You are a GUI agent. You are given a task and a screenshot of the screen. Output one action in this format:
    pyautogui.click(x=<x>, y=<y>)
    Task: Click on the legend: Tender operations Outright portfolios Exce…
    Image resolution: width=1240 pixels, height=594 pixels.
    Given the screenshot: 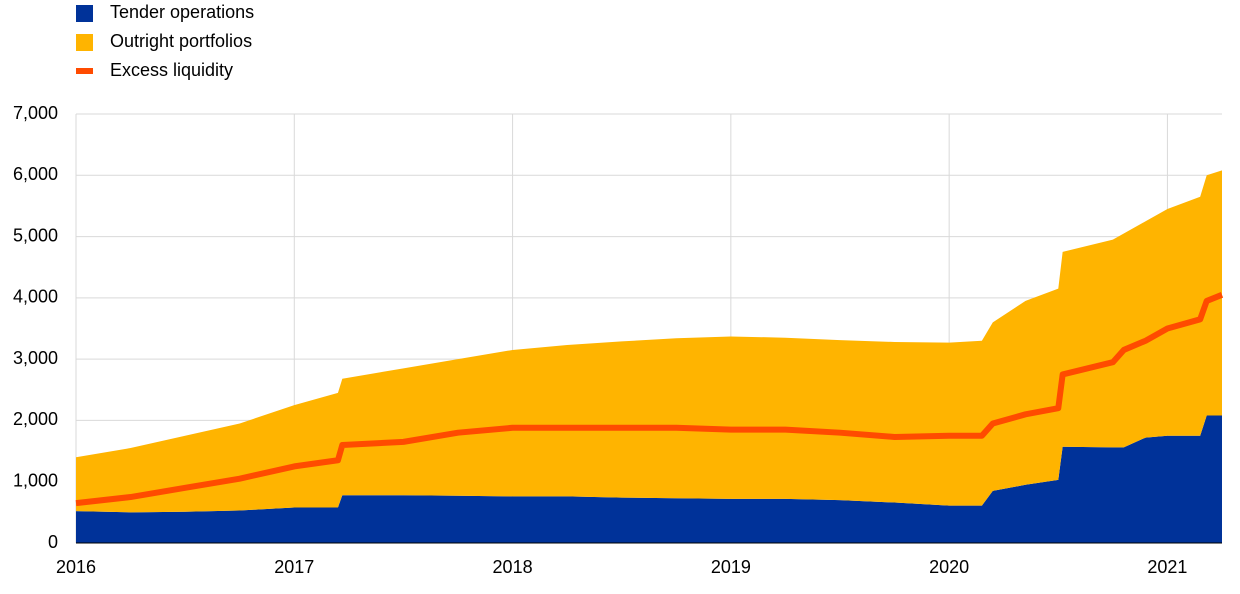 What is the action you would take?
    pyautogui.click(x=165, y=41)
    